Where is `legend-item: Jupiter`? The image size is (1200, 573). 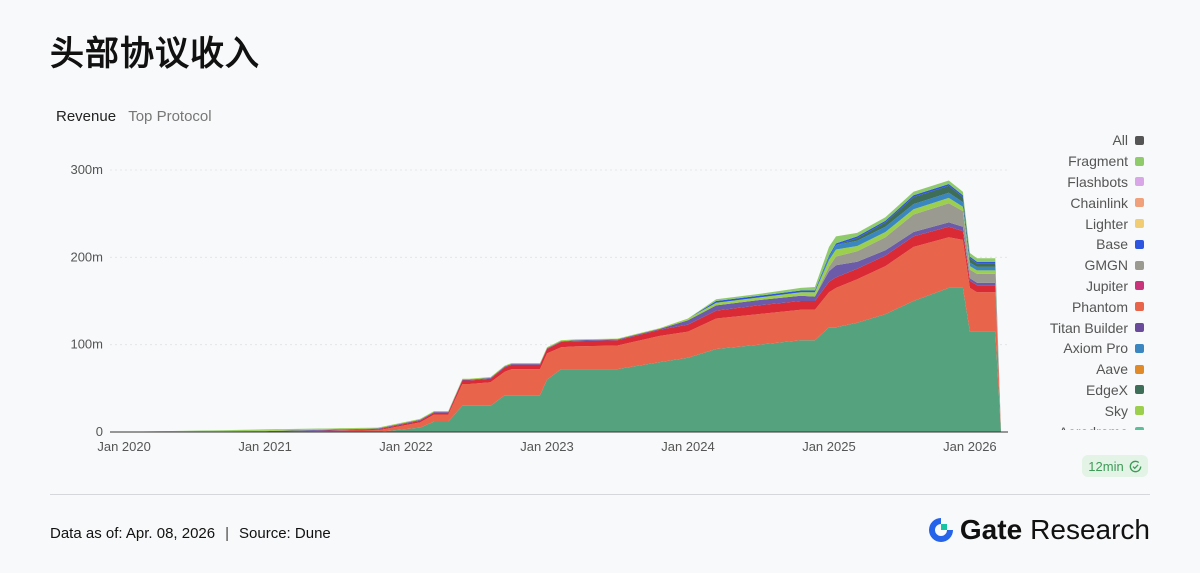
legend-item: Jupiter is located at coordinates (1059, 286).